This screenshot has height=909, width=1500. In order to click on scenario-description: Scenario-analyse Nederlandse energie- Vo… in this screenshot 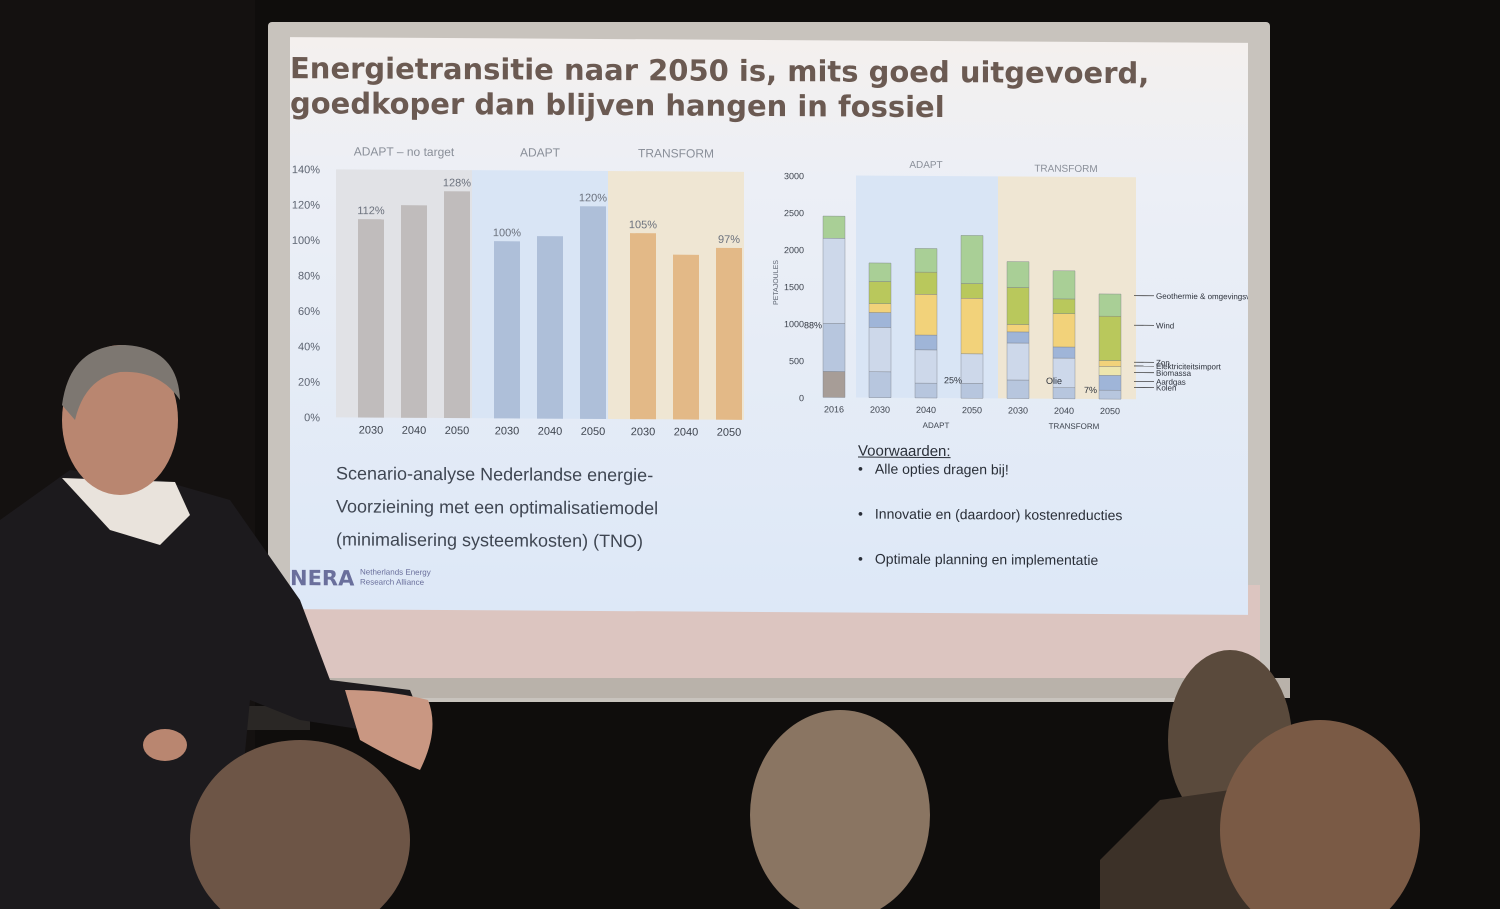, I will do `click(497, 507)`.